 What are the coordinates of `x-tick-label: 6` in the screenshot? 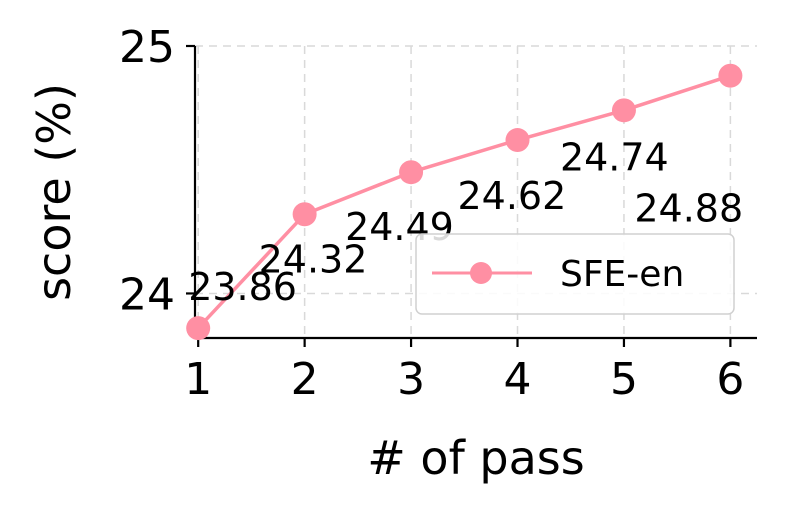 It's located at (730, 379).